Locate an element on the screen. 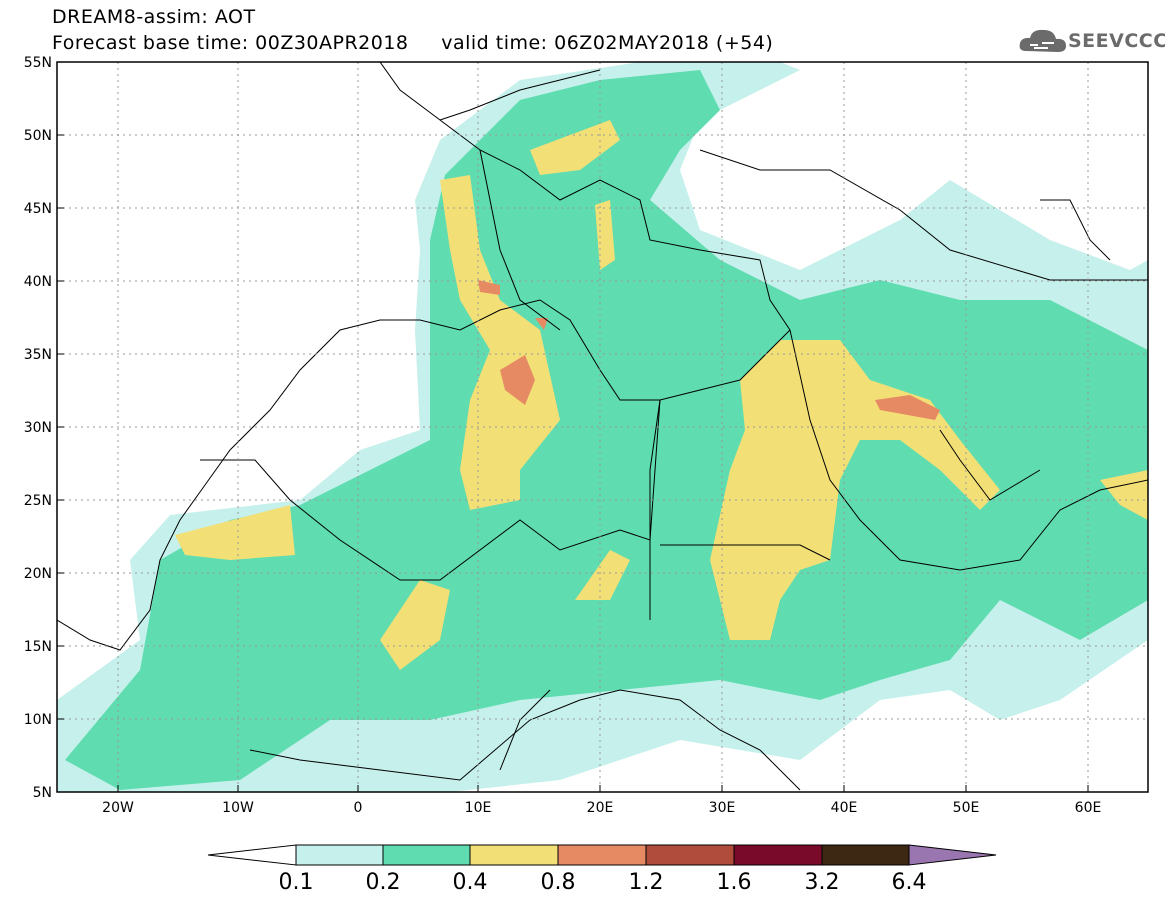 This screenshot has width=1165, height=905. lat-label: 15N is located at coordinates (38, 647).